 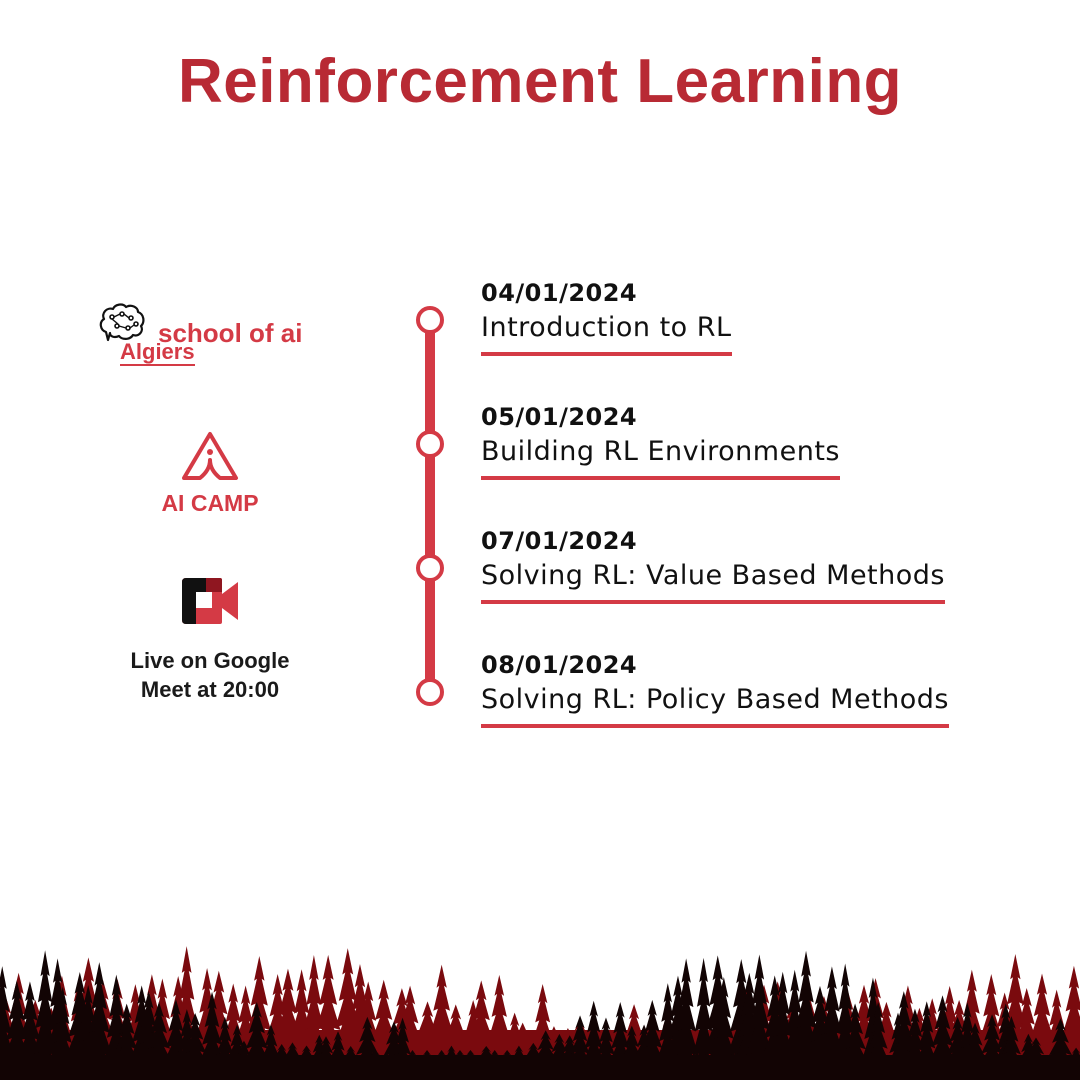 What do you see at coordinates (210, 689) in the screenshot?
I see `meet-info-line2: Meet at 20:00` at bounding box center [210, 689].